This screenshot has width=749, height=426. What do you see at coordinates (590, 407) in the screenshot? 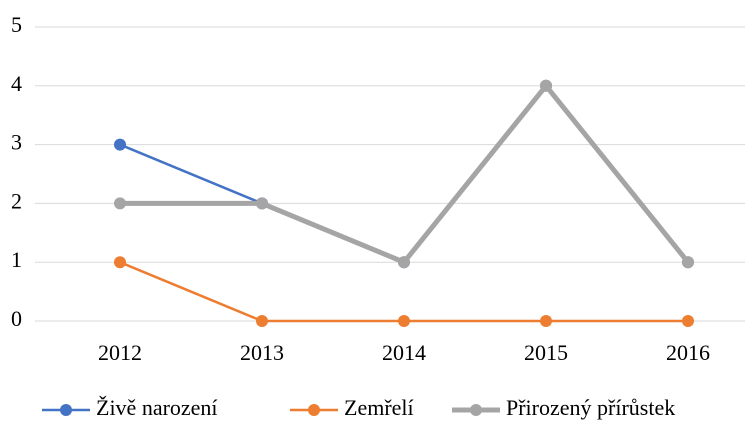
I see `legend-label: Přirozený přírůstek` at bounding box center [590, 407].